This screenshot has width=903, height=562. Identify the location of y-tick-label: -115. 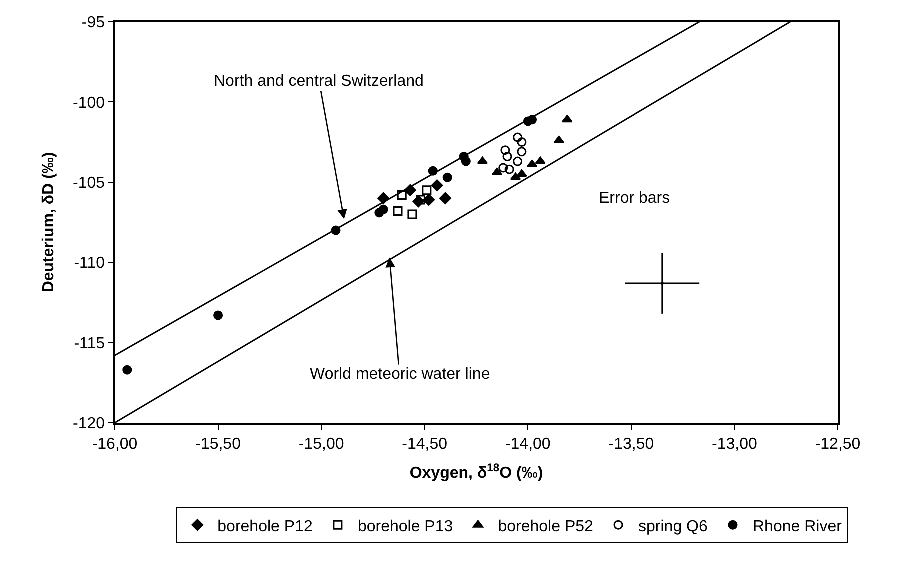
(90, 343).